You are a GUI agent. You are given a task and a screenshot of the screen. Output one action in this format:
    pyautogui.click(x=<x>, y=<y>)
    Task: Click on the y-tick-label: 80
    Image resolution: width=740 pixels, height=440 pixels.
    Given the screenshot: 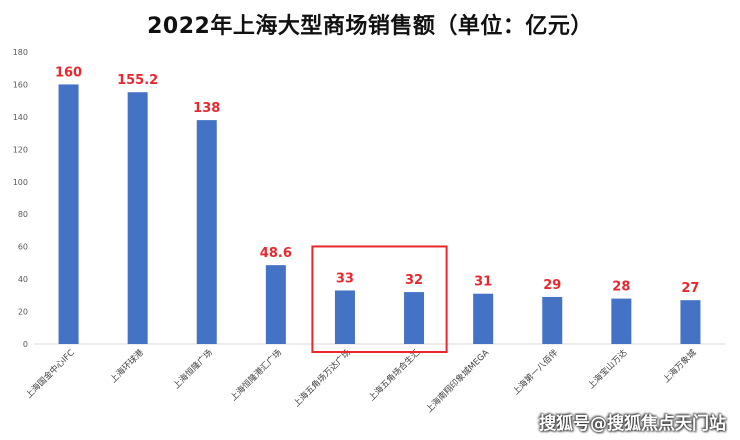 What is the action you would take?
    pyautogui.click(x=23, y=214)
    